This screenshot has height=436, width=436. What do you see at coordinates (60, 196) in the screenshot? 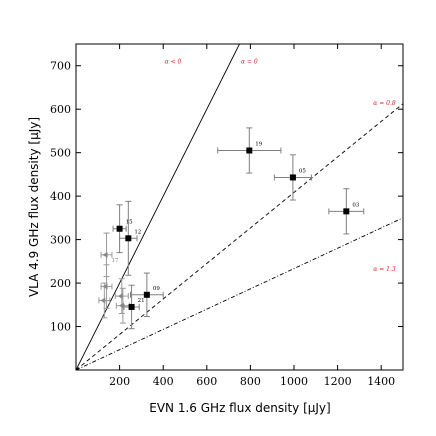
I see `y-tick-label-3: 400` at bounding box center [60, 196].